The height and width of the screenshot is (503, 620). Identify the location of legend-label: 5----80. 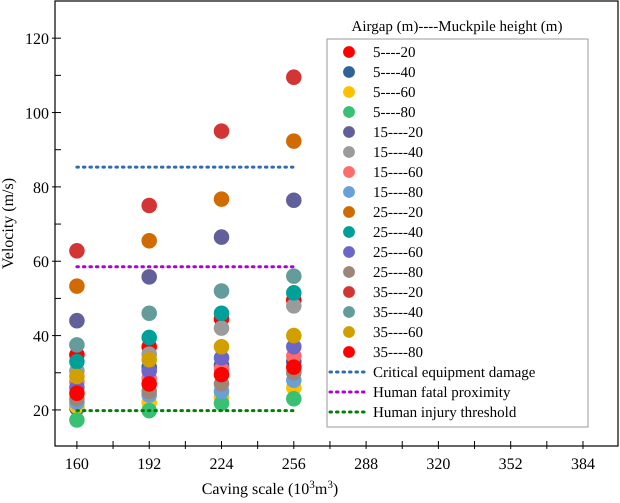
(394, 113).